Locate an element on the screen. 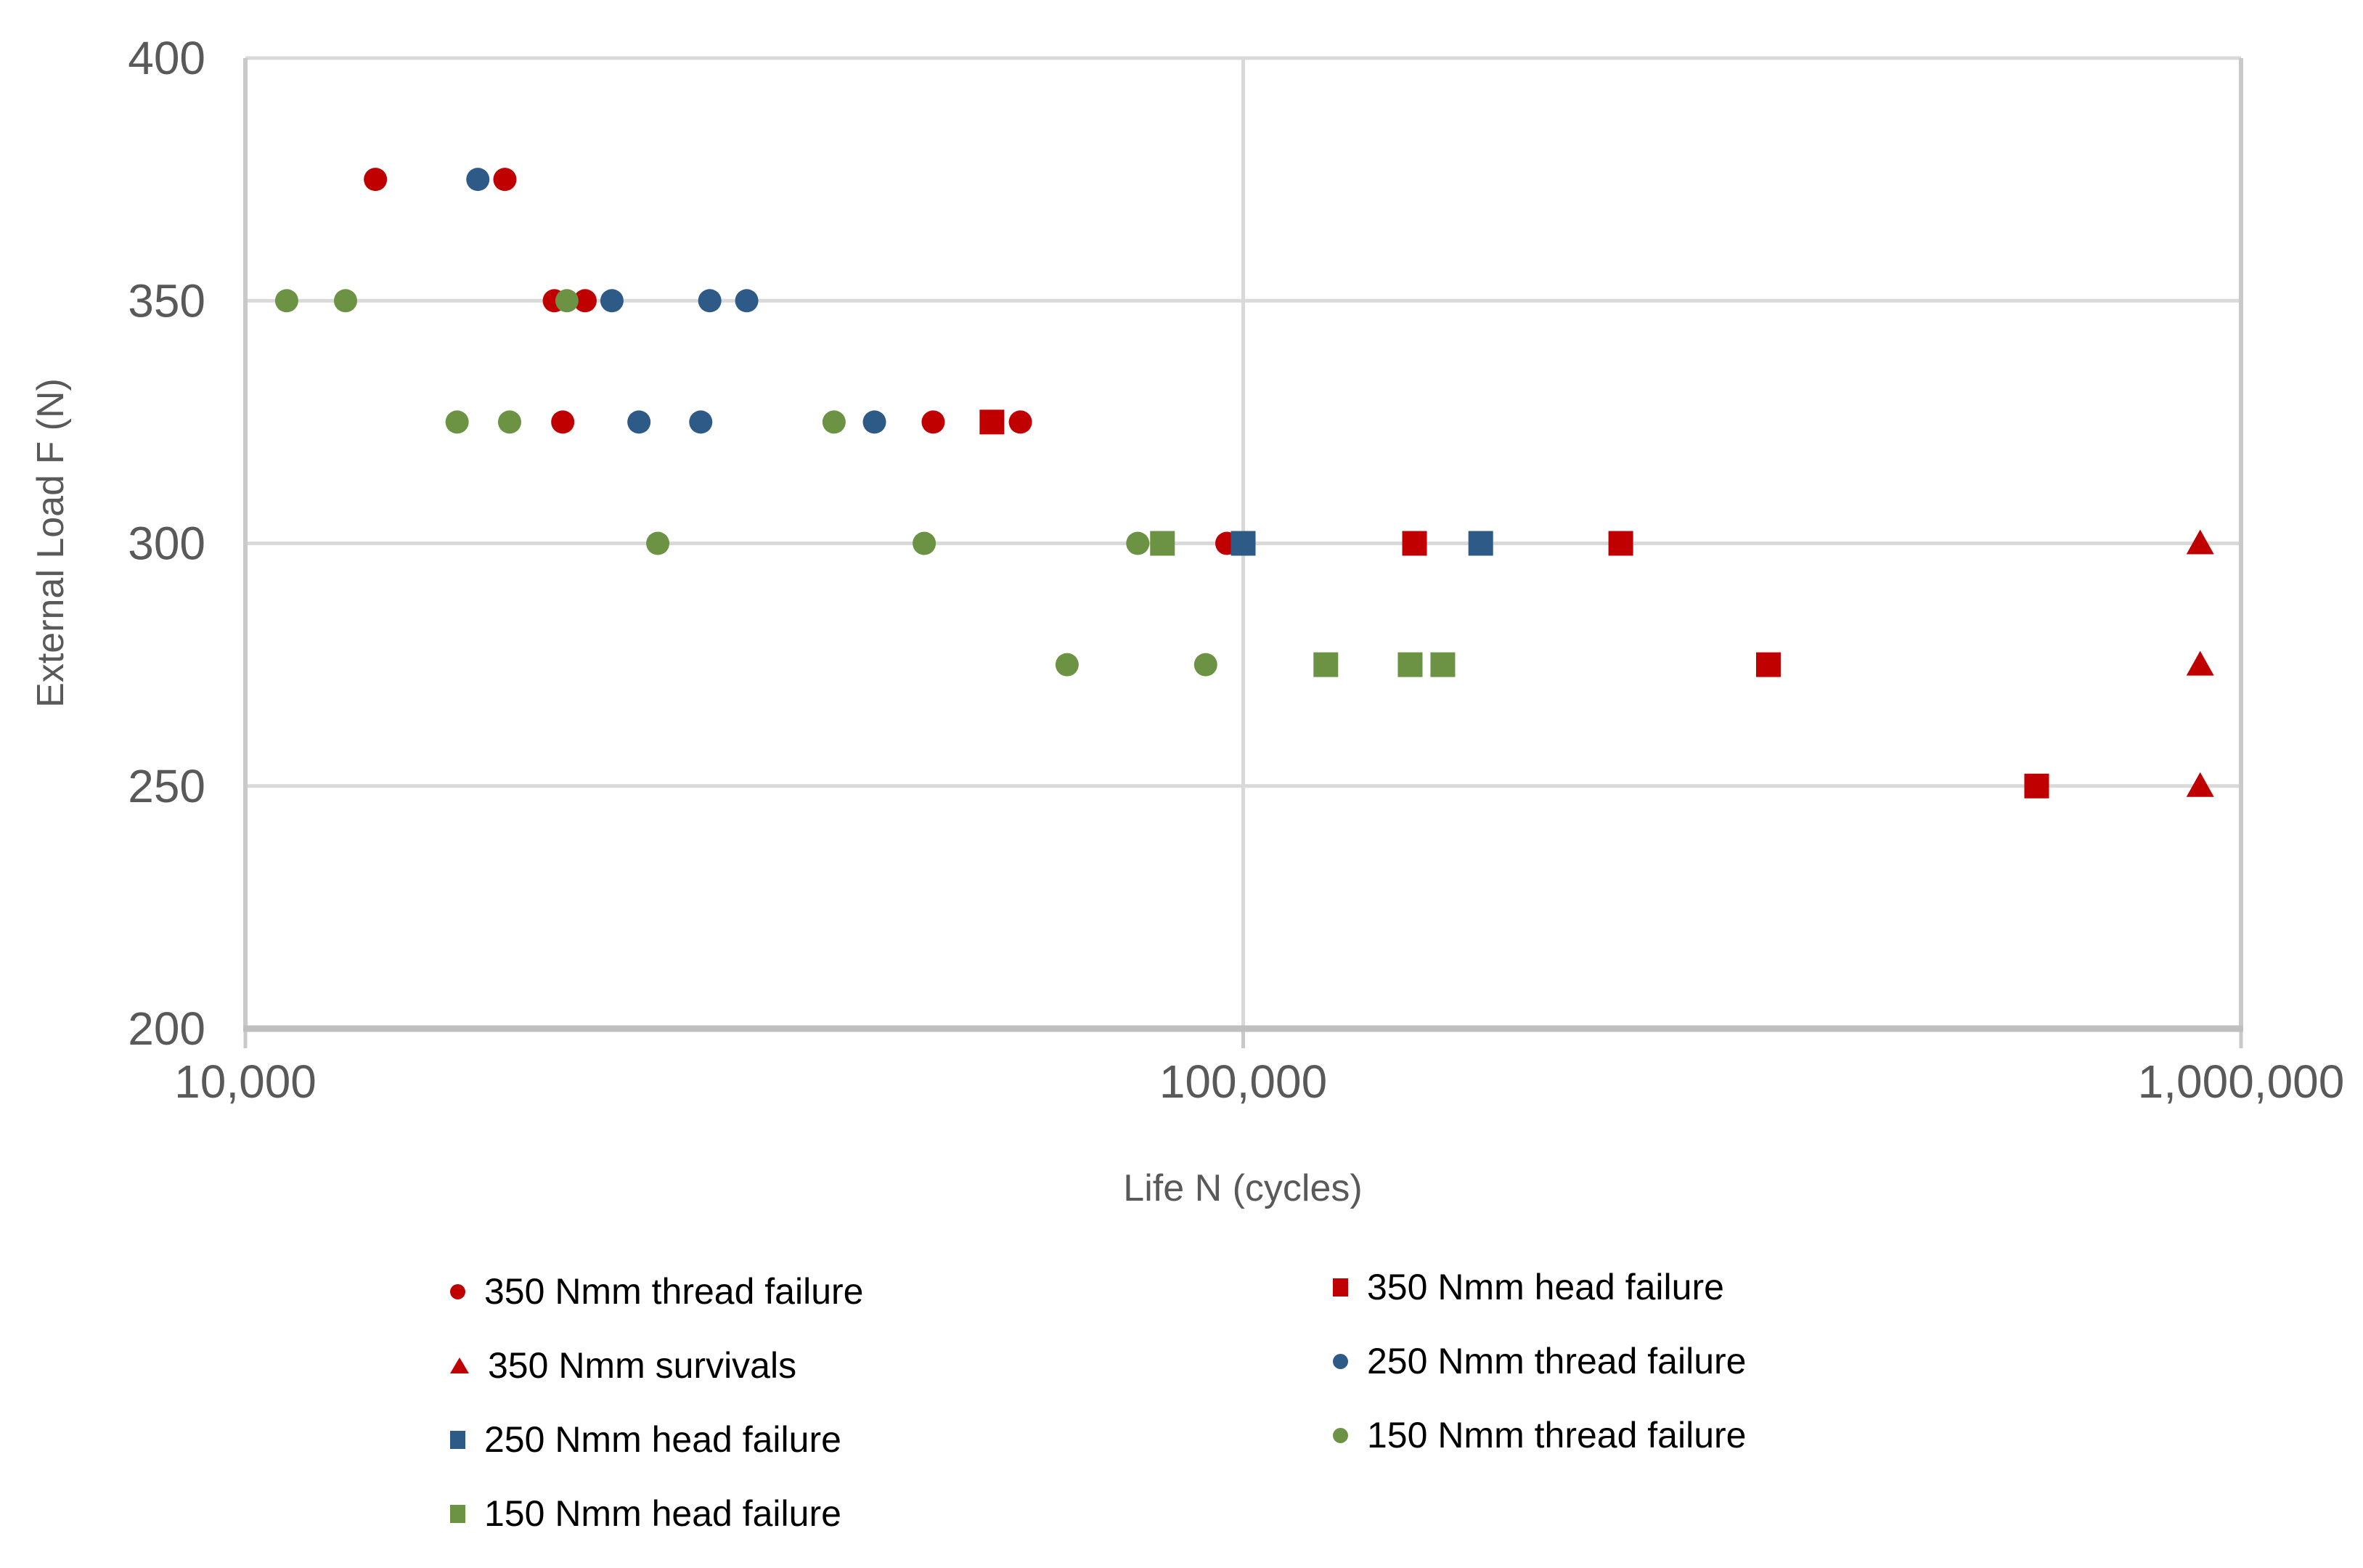 This screenshot has height=1568, width=2363. y-tick-label: 250 is located at coordinates (166, 786).